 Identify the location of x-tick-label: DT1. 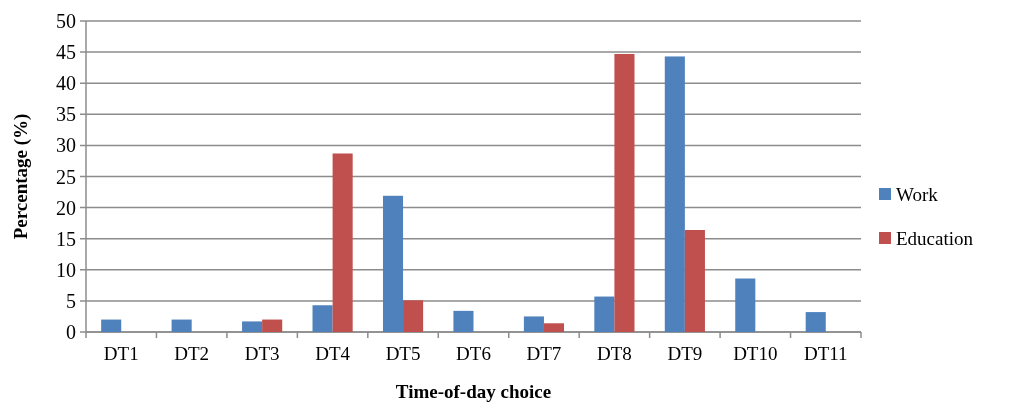
(121, 353).